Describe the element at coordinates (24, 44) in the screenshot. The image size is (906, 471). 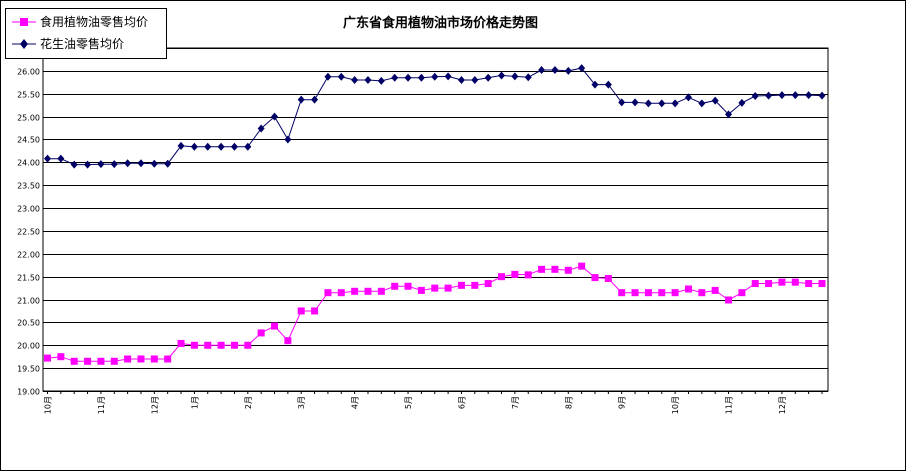
I see `legend-swatch-peanut` at that location.